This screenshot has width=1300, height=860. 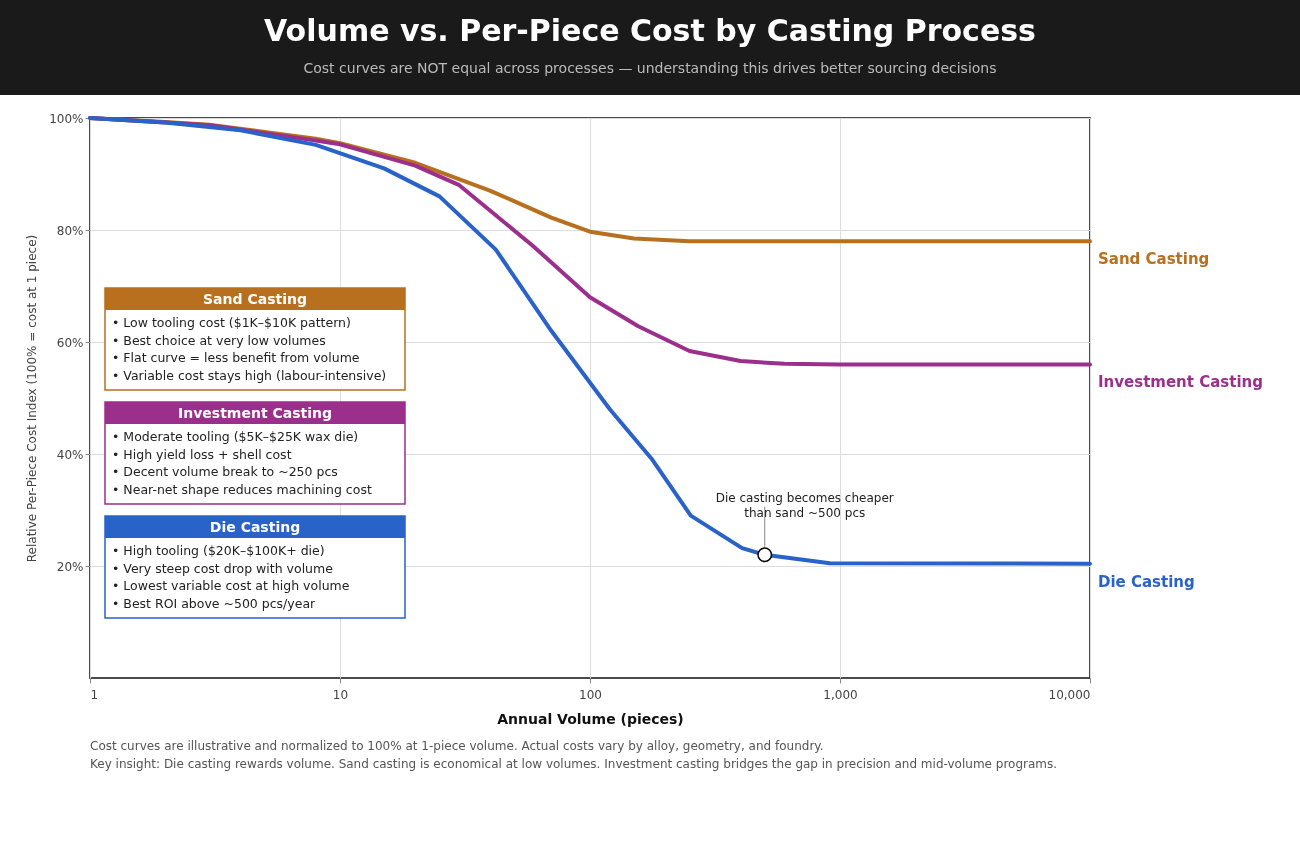 I want to click on x-tick-label: 10, so click(x=340, y=694).